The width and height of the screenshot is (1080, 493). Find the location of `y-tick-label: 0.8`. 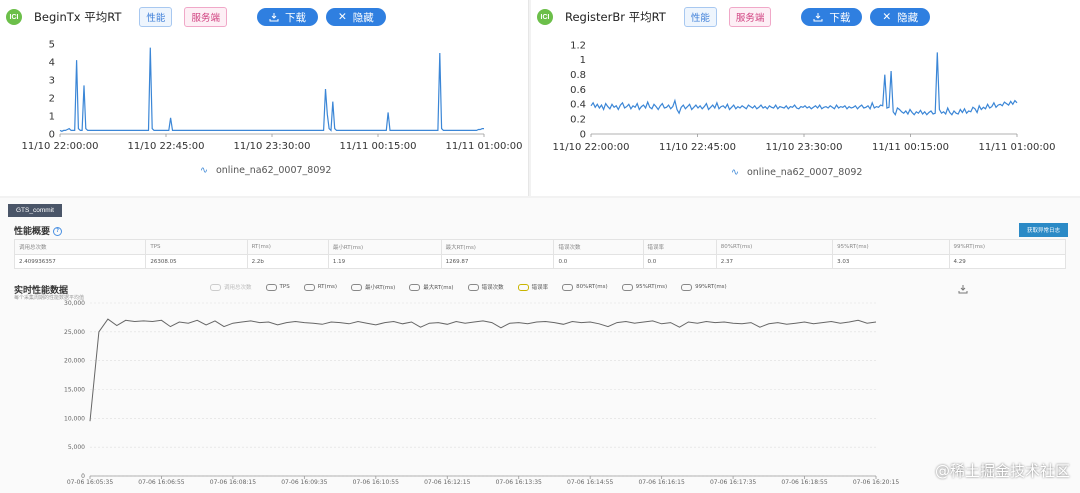

y-tick-label: 0.8 is located at coordinates (578, 75).